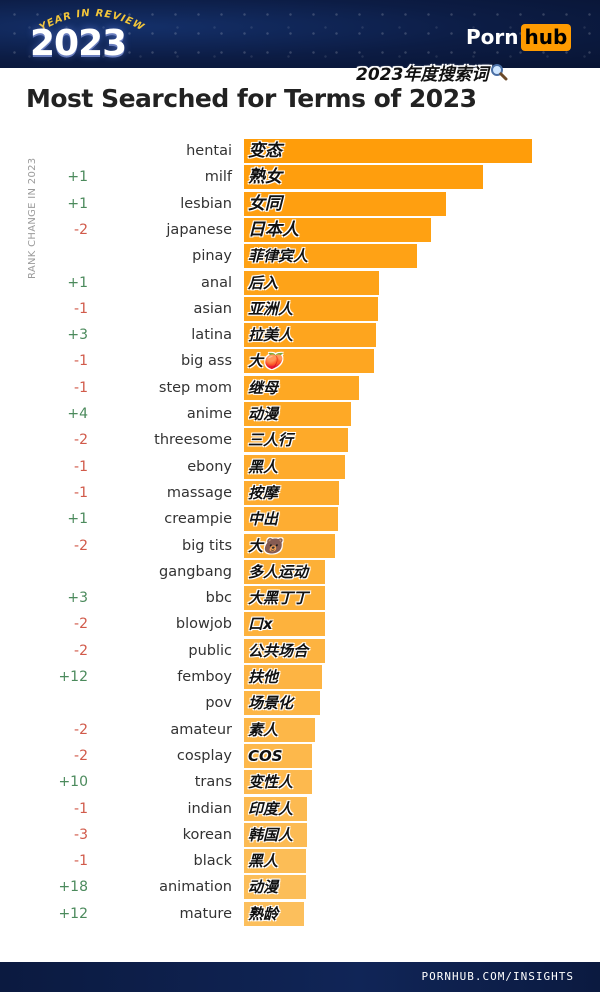 The width and height of the screenshot is (600, 992). I want to click on term-label: pinay, so click(212, 256).